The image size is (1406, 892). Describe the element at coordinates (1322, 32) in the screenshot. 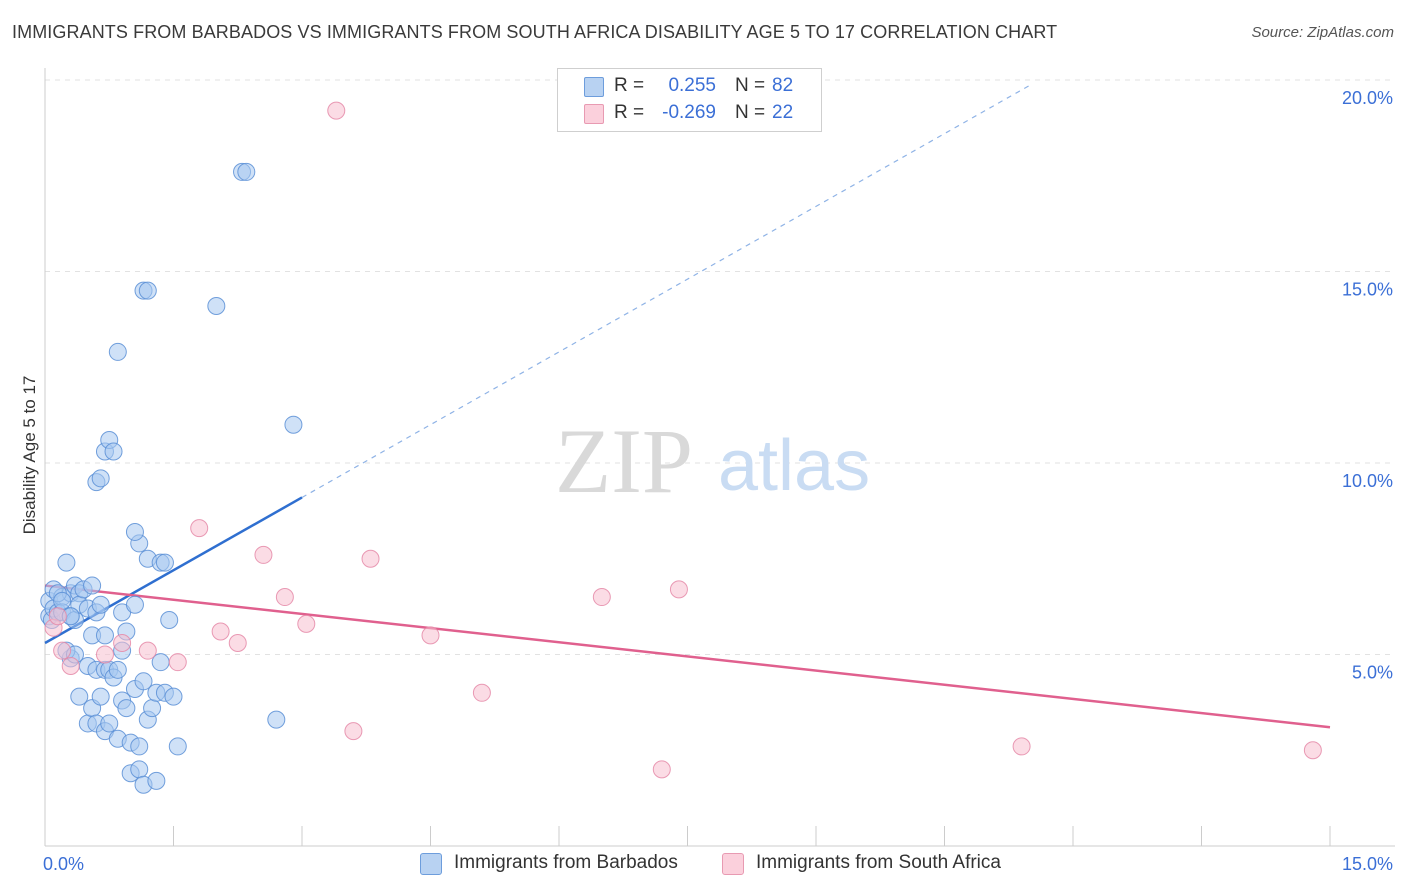

I see `chart-source: Source: ZipAtlas.com` at that location.